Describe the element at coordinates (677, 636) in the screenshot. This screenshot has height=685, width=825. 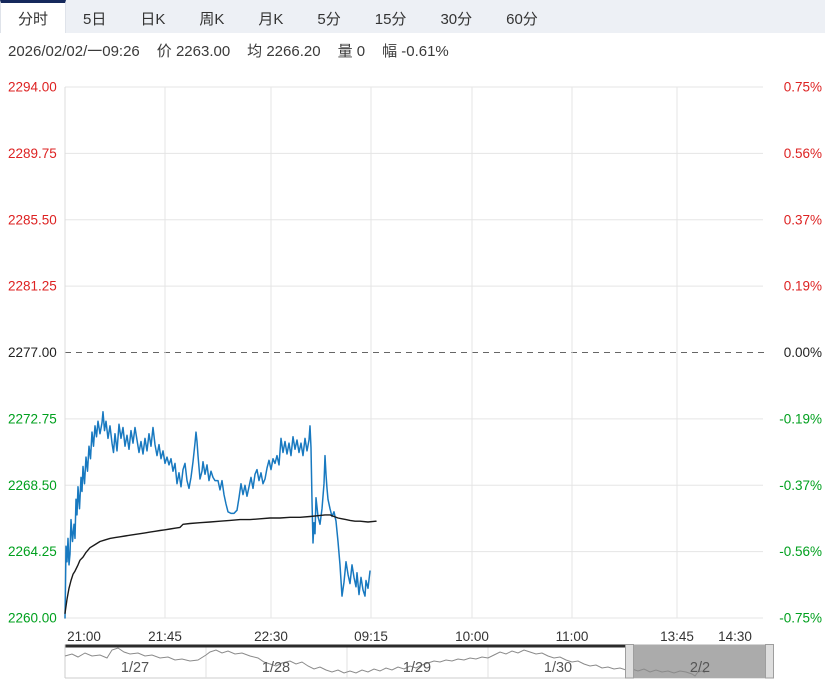
I see `x-axis-label: 13:45` at that location.